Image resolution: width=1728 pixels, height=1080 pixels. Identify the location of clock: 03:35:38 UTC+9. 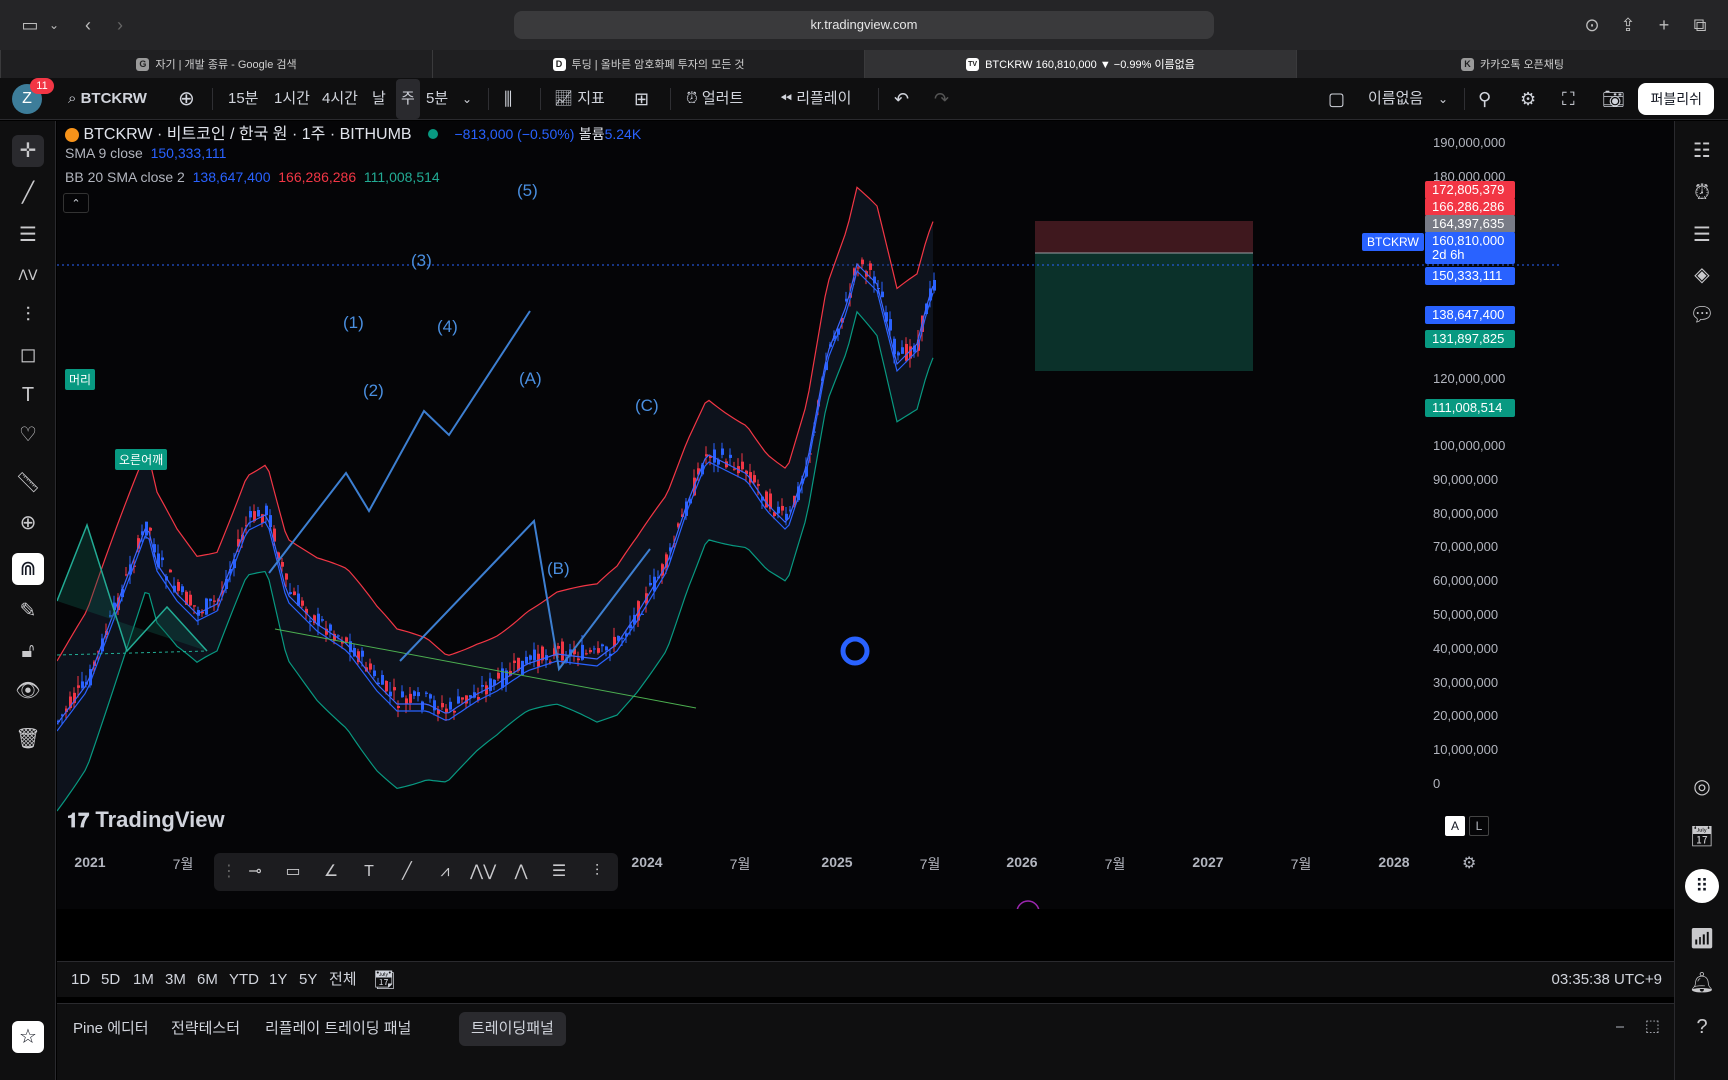
(1607, 979).